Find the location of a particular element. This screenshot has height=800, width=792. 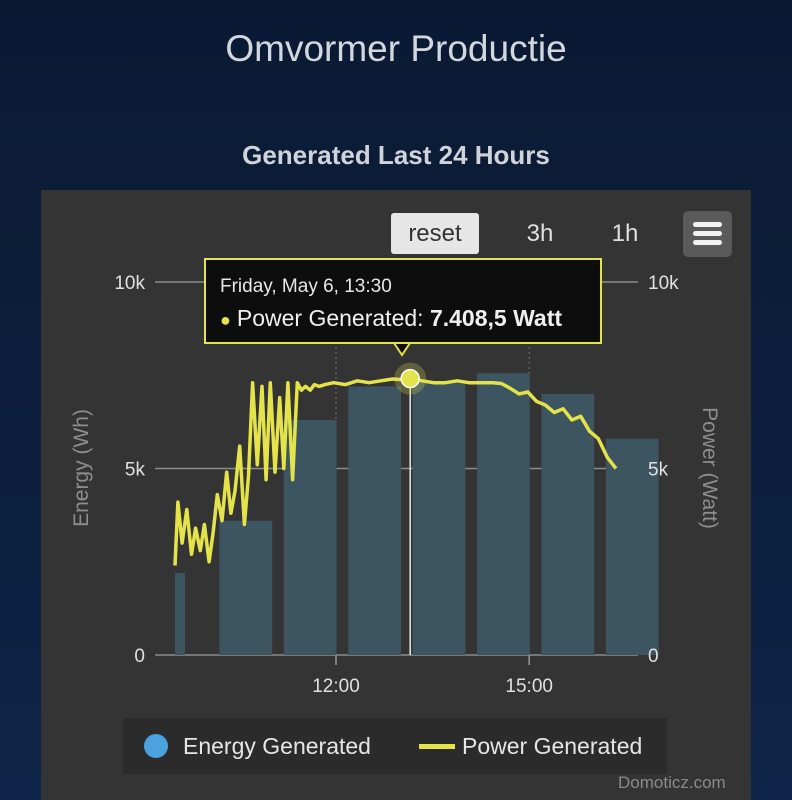

tooltip-date: Friday, May 6, 13:30 is located at coordinates (306, 286).